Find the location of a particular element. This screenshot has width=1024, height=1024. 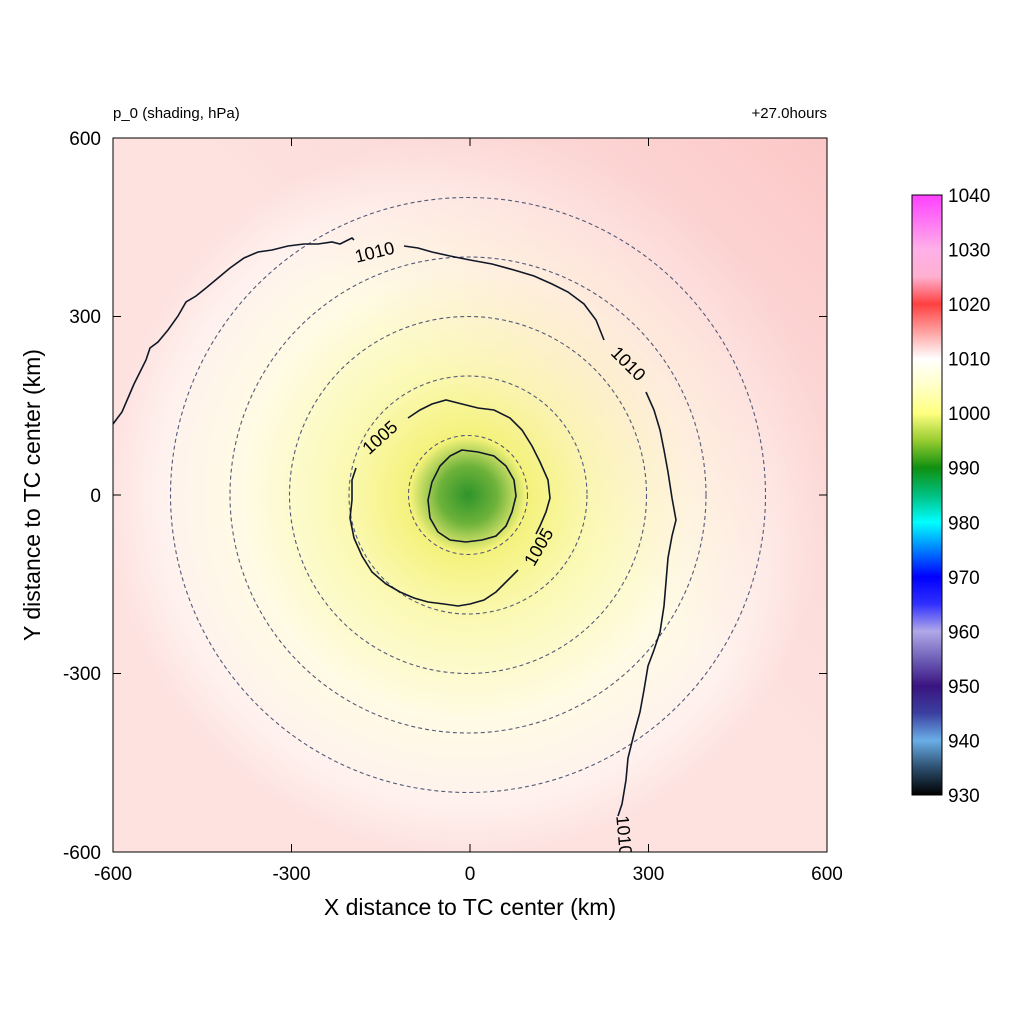

colorbar-tick-label: 970 is located at coordinates (964, 578).